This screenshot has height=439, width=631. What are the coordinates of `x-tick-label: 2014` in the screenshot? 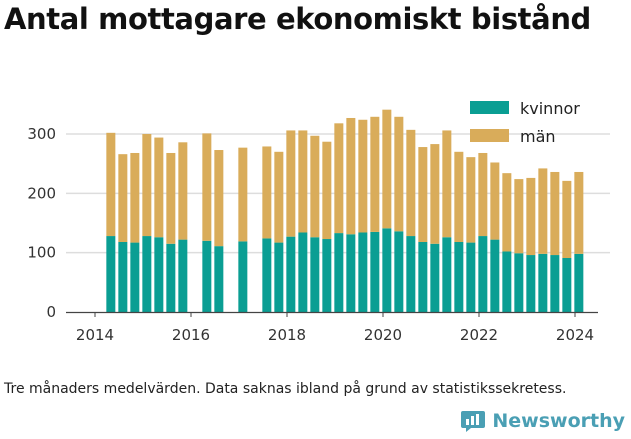 It's located at (95, 335).